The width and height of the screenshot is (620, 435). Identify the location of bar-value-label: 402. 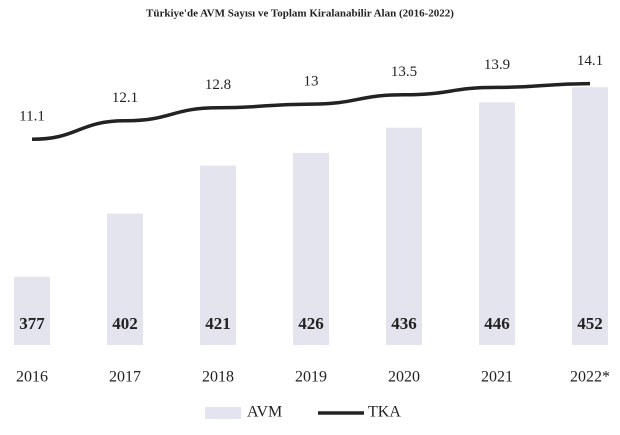
(125, 323).